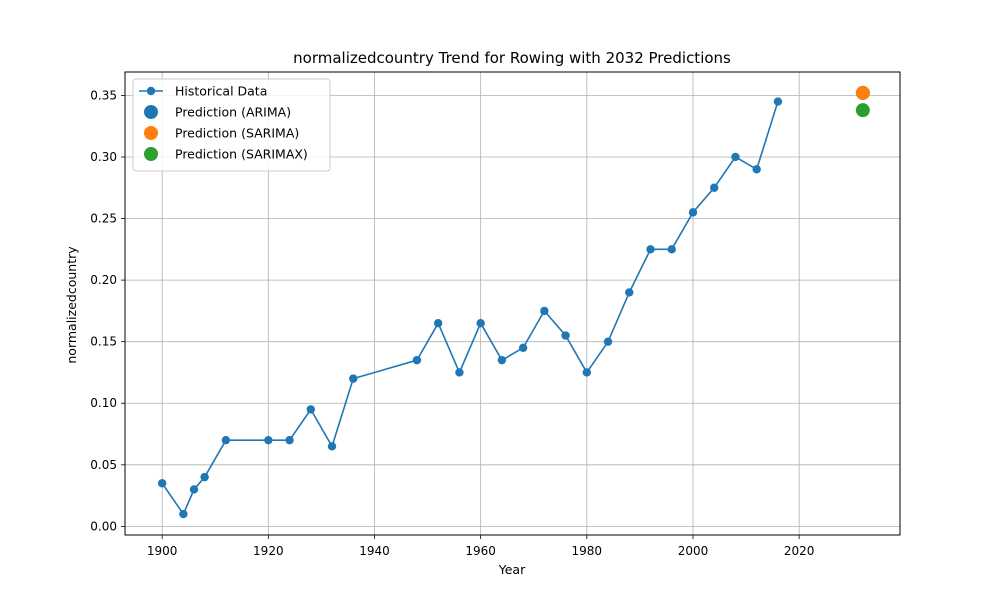 Image resolution: width=1000 pixels, height=600 pixels. What do you see at coordinates (374, 551) in the screenshot?
I see `x-tick-label: 1940` at bounding box center [374, 551].